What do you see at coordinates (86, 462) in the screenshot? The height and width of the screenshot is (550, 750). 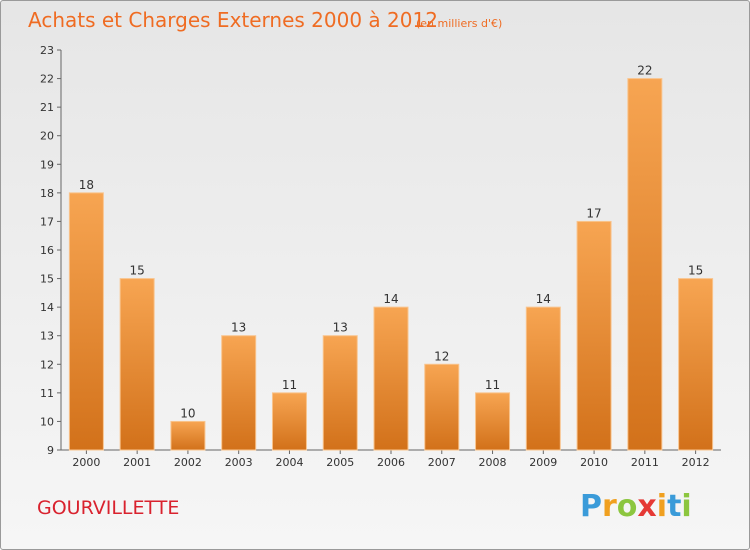 I see `x-tick-label-2000: 2000` at bounding box center [86, 462].